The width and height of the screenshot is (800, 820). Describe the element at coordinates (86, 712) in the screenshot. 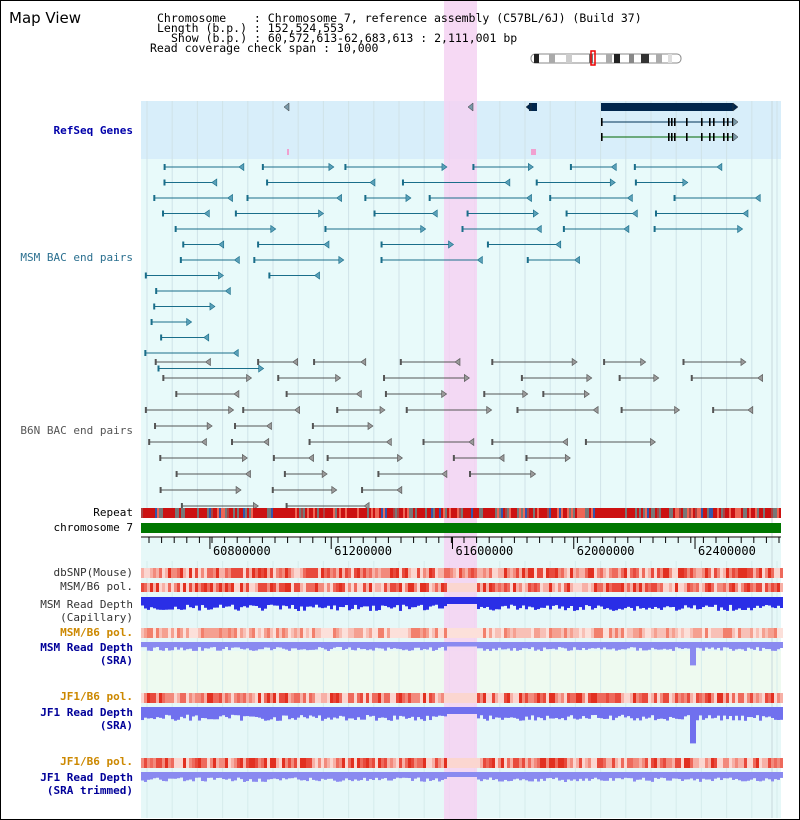

I see `track-label-jf1-depth-sra: JF1 Read Depth` at that location.